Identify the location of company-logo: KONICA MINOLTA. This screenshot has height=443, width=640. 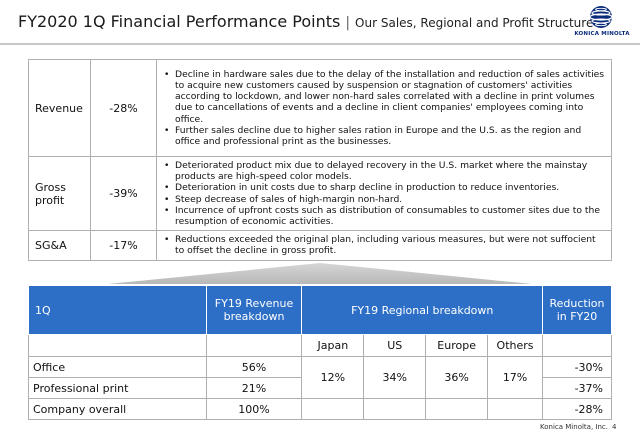
(601, 24).